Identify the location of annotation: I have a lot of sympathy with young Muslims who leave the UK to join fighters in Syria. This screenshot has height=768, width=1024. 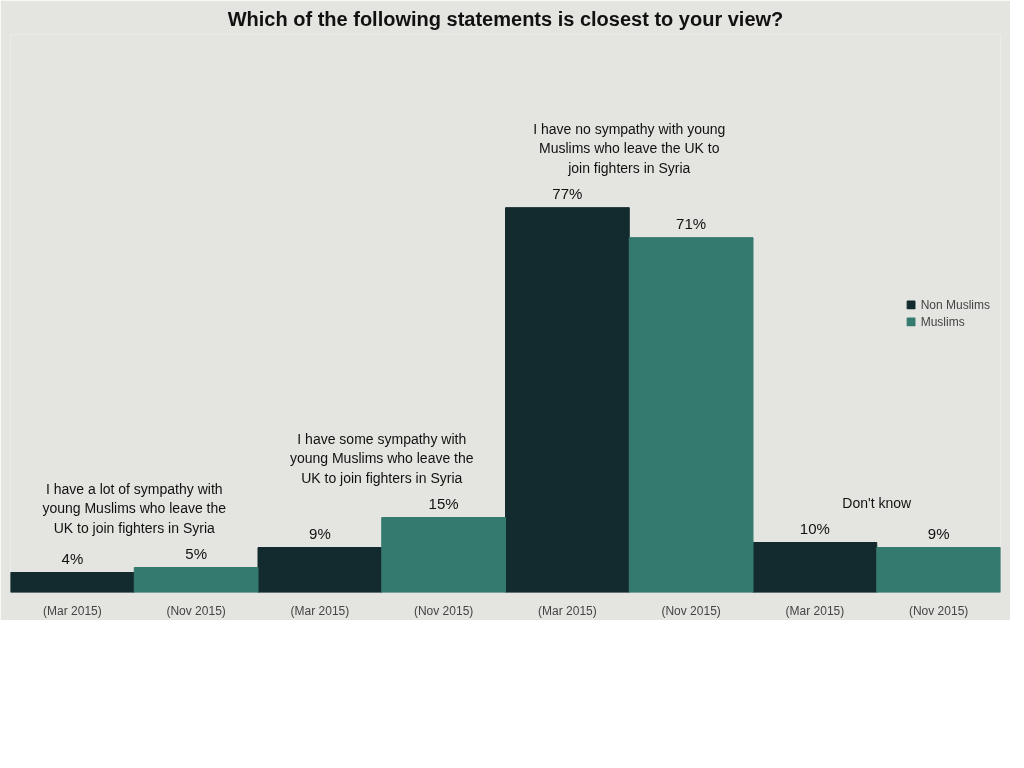
(134, 508).